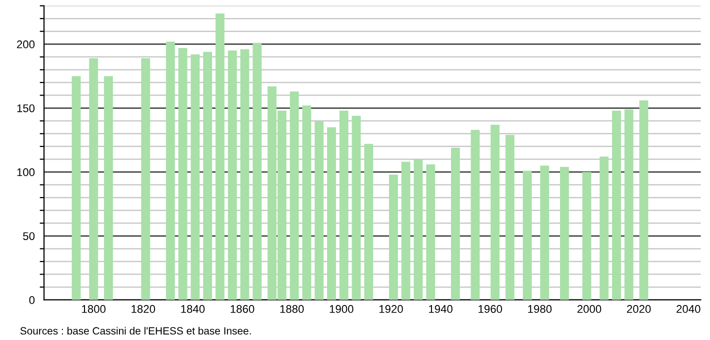 This screenshot has height=340, width=710. Describe the element at coordinates (94, 309) in the screenshot. I see `x-tick-label: 1800` at that location.